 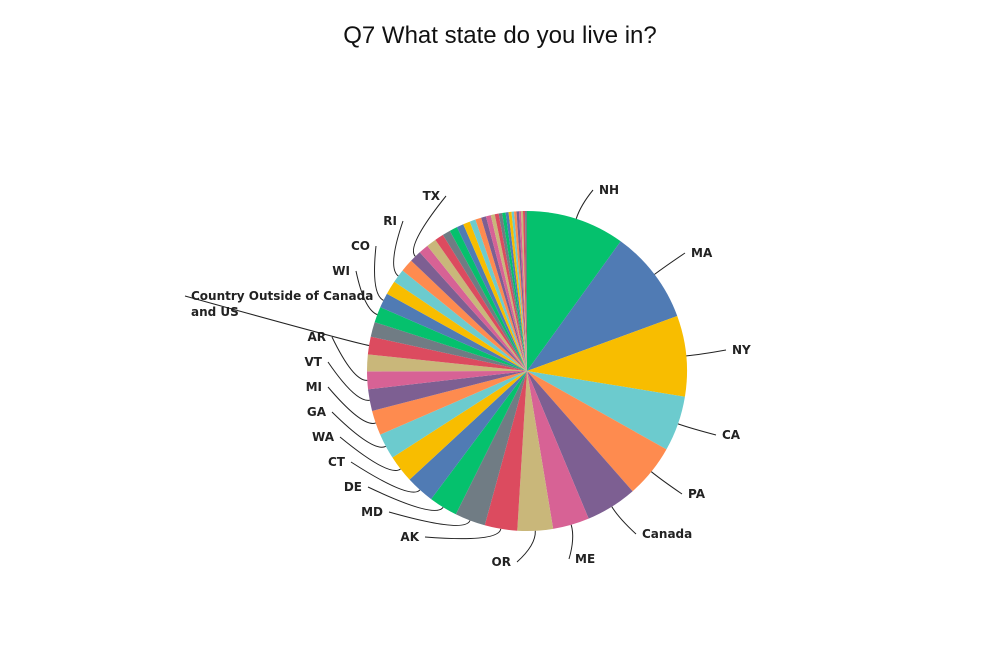 I want to click on pie-slice-vt, so click(x=447, y=391).